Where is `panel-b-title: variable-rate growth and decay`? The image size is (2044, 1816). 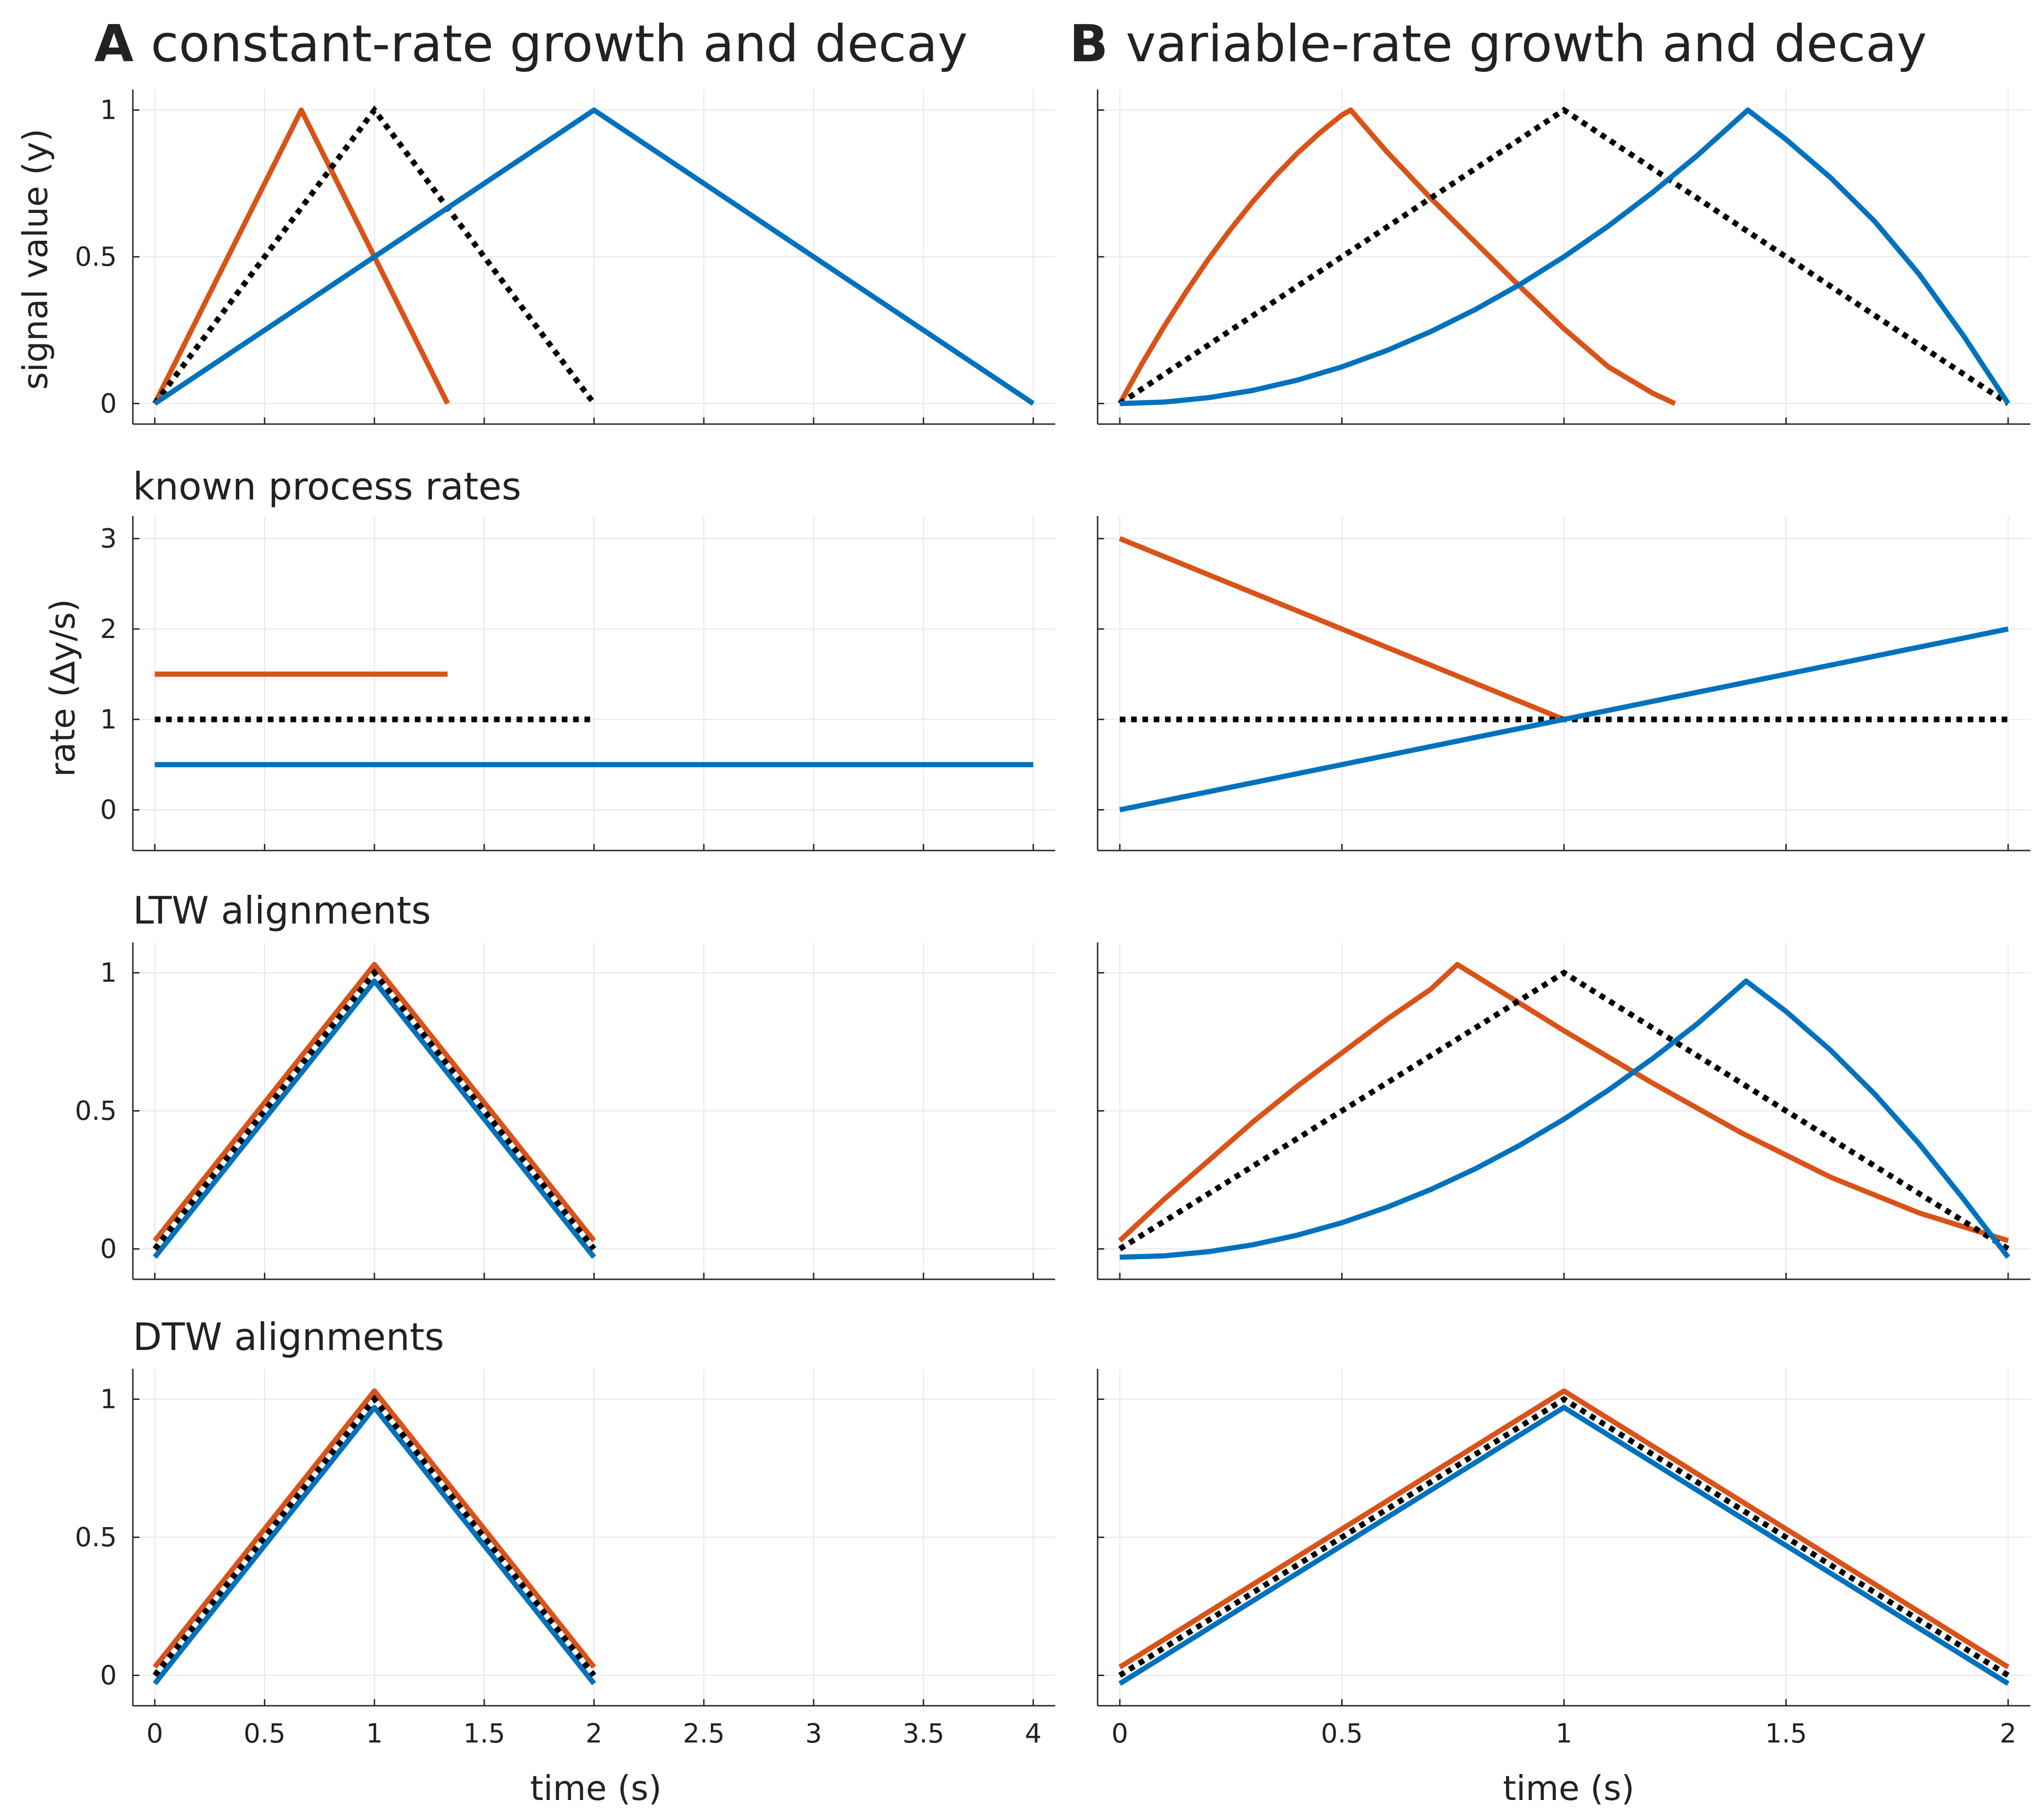
panel-b-title: variable-rate growth and decay is located at coordinates (1526, 45).